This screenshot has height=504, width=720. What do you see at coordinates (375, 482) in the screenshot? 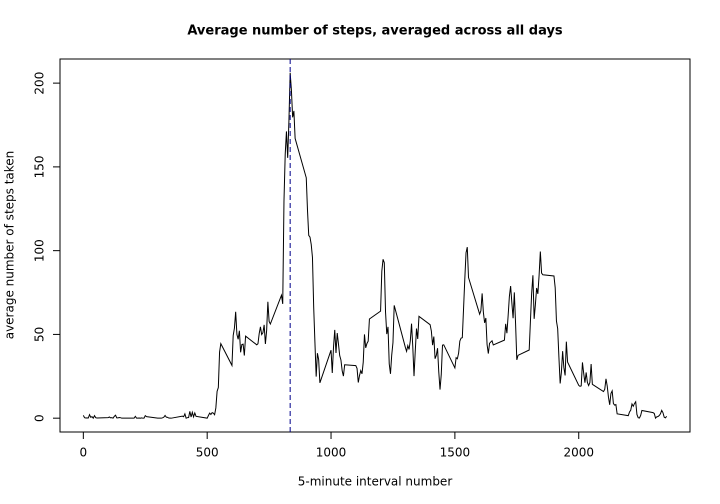
I see `x-axis-label: 5-minute interval number` at bounding box center [375, 482].